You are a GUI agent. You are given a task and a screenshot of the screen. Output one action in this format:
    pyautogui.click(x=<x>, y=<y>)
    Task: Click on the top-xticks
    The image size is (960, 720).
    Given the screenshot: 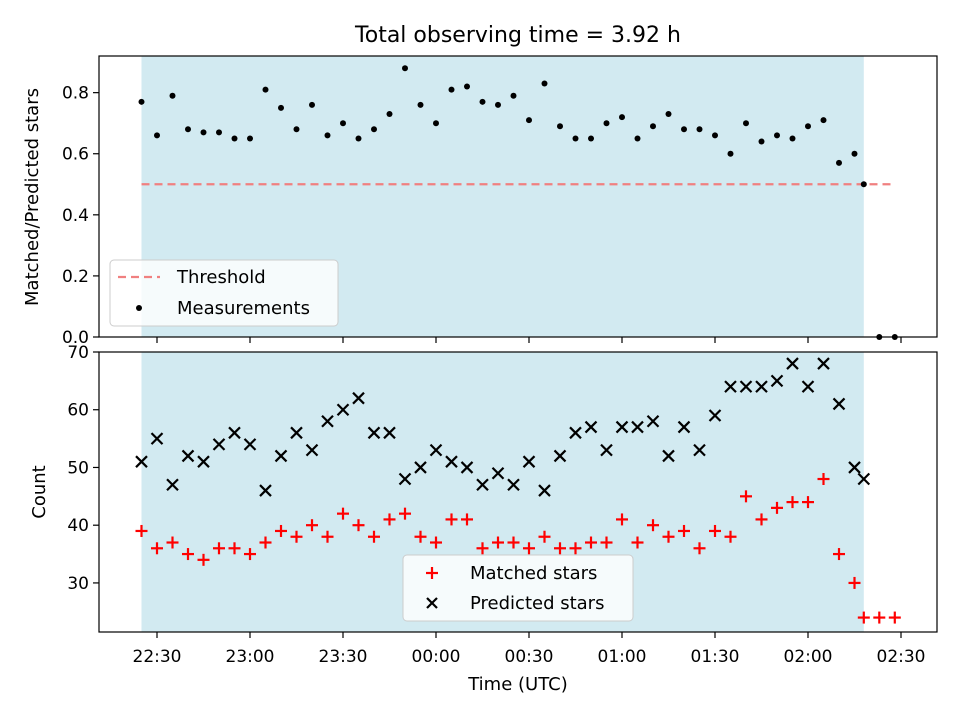 What is the action you would take?
    pyautogui.click(x=529, y=340)
    